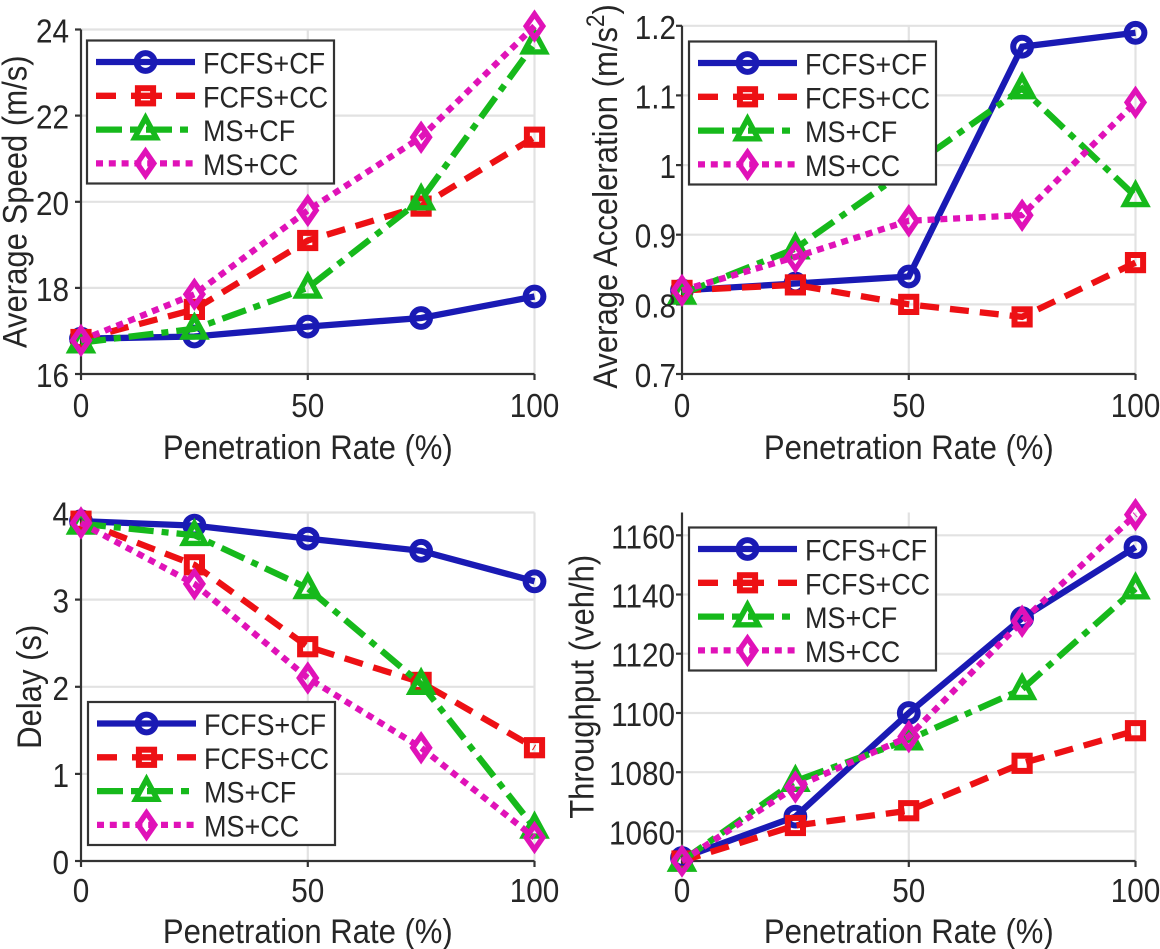 The width and height of the screenshot is (1160, 949). What do you see at coordinates (581, 687) in the screenshot?
I see `svg-text: Throughput (veh/h)` at bounding box center [581, 687].